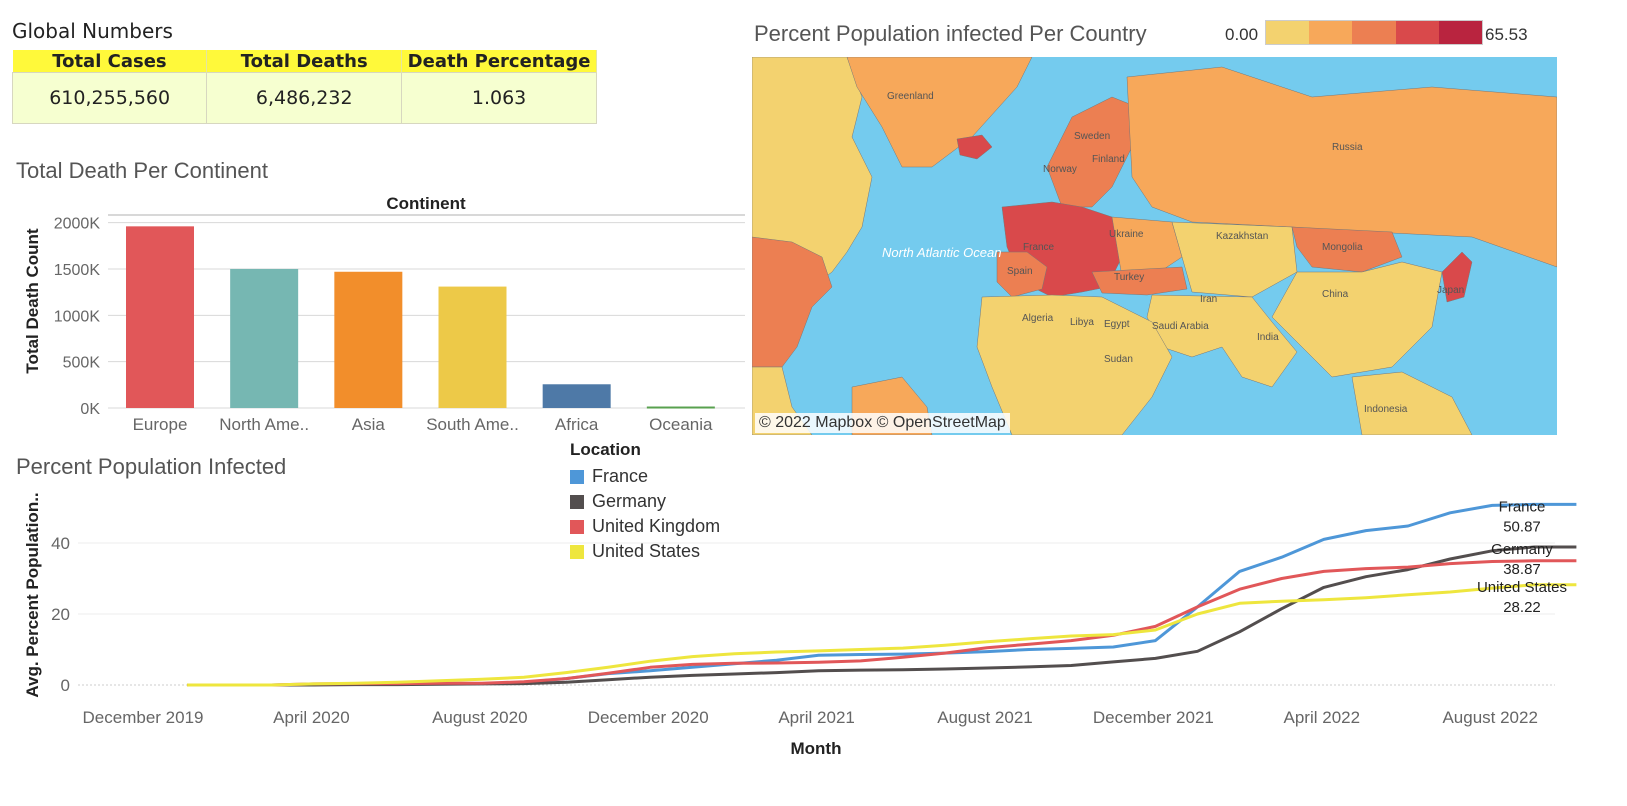  Describe the element at coordinates (1522, 506) in the screenshot. I see `end-label-france: France` at that location.